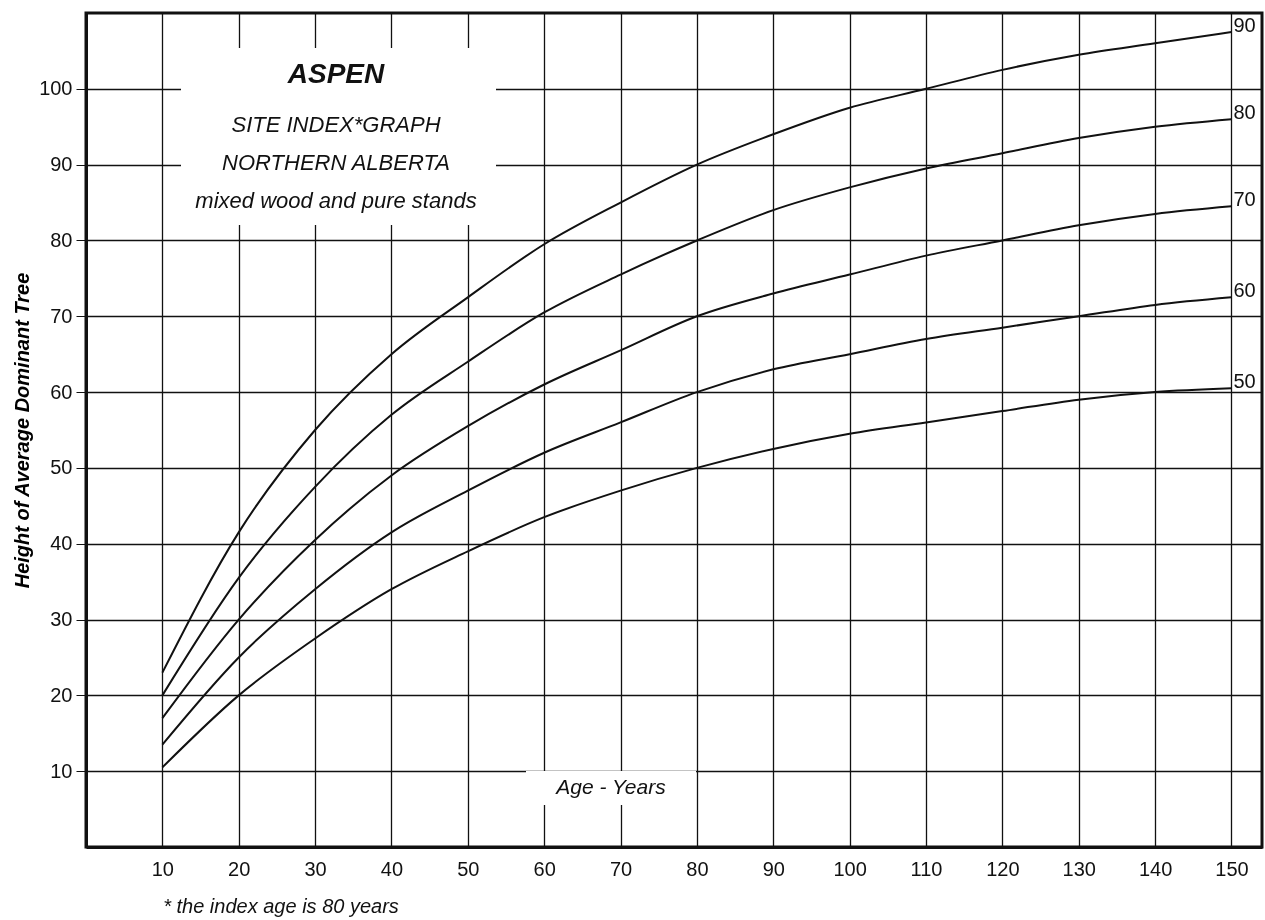 This screenshot has height=920, width=1265. I want to click on series-label: 60, so click(1244, 290).